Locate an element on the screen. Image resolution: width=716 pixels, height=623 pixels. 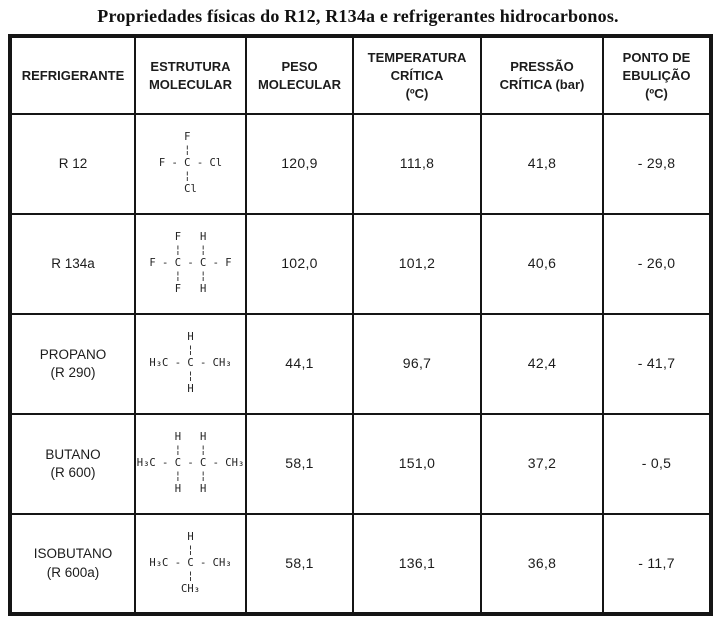
cell-molecular-structure: F H ¦ ¦ F - C - C - F ¦ ¦ F H is located at coordinates (190, 264).